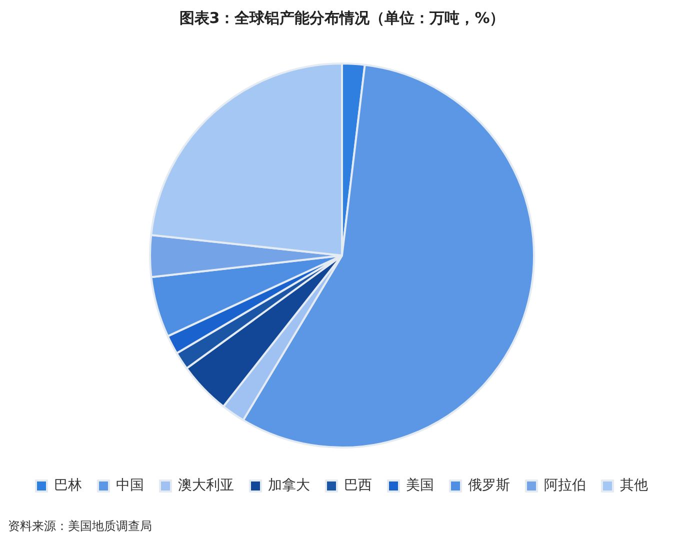 The height and width of the screenshot is (550, 696). I want to click on legend-label: 巴西, so click(358, 486).